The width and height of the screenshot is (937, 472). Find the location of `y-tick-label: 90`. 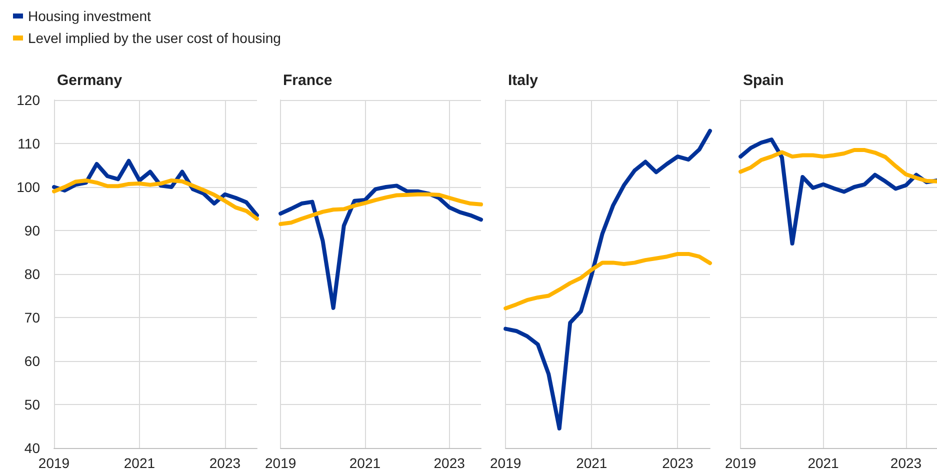

y-tick-label: 90 is located at coordinates (32, 230).